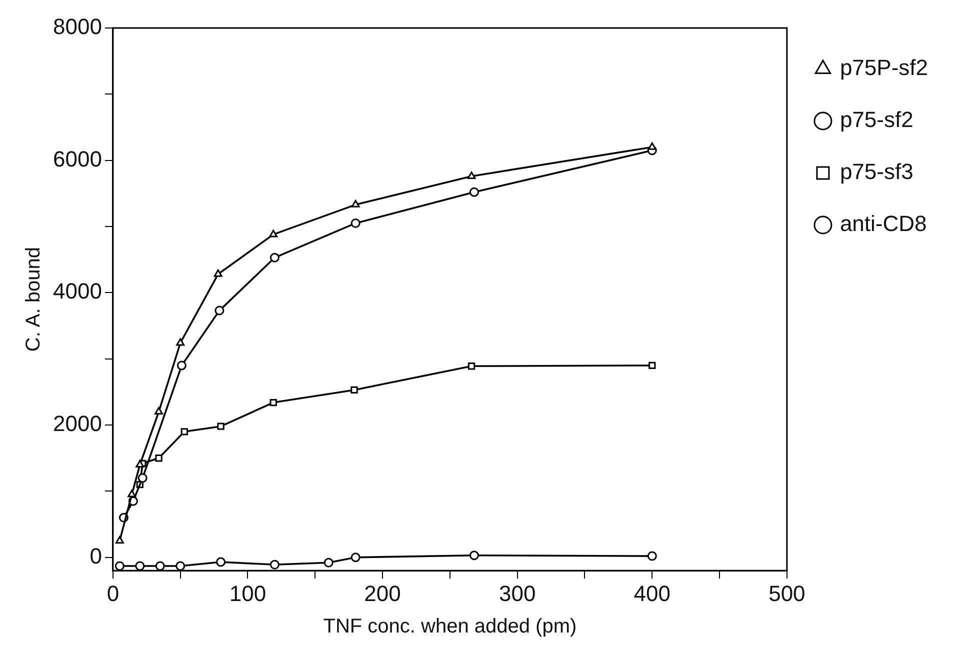  What do you see at coordinates (884, 67) in the screenshot?
I see `legend-label: p75P-sf2` at bounding box center [884, 67].